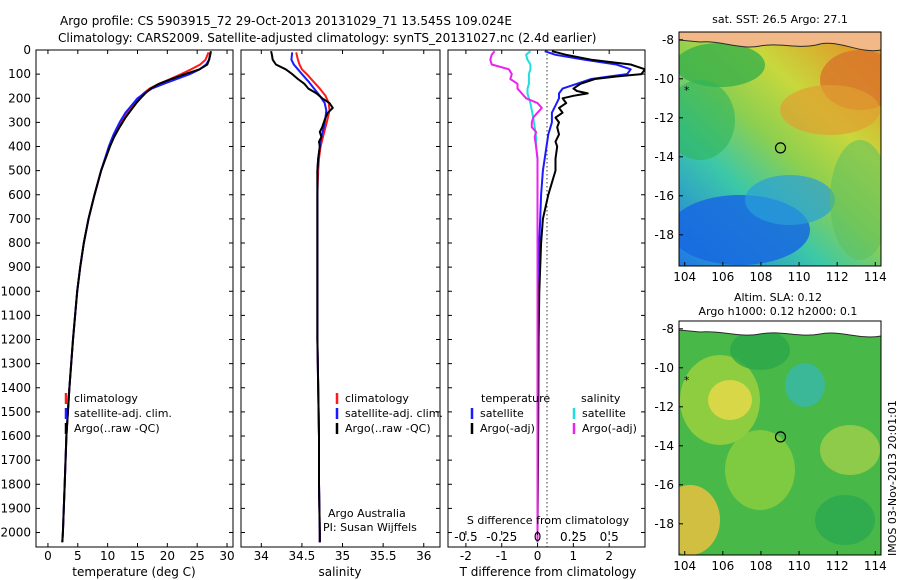  Describe the element at coordinates (465, 537) in the screenshot. I see `top-x-tick-label: -0.5` at that location.